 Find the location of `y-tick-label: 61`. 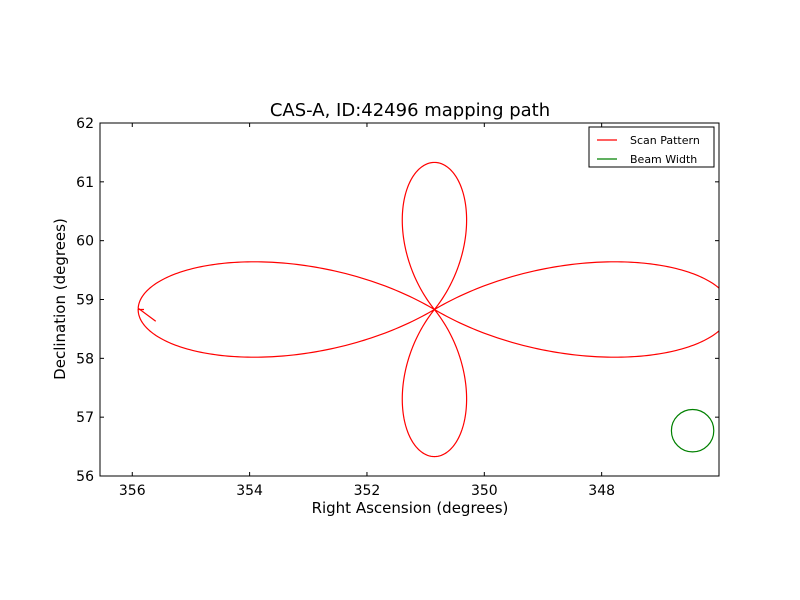

y-tick-label: 61 is located at coordinates (85, 183).